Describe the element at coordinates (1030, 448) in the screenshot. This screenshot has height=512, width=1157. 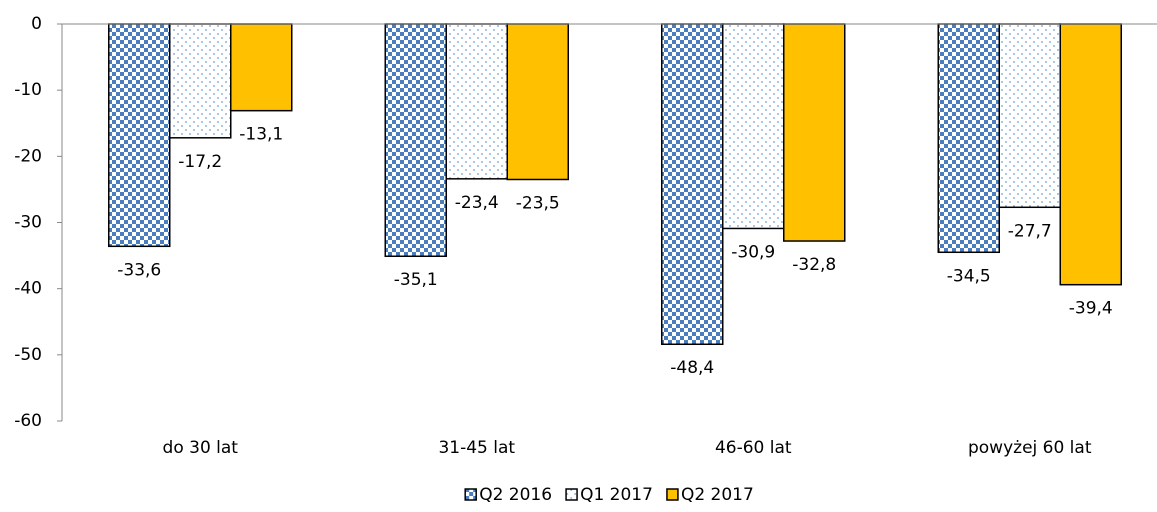
I see `x-tick-label: powyżej 60 lat` at that location.